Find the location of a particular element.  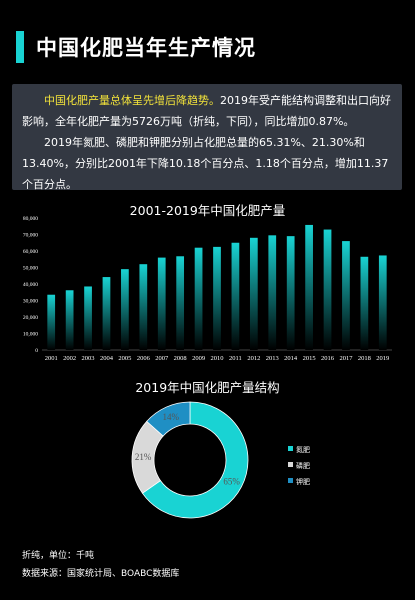

x-tick-label: 2002 is located at coordinates (69, 358).